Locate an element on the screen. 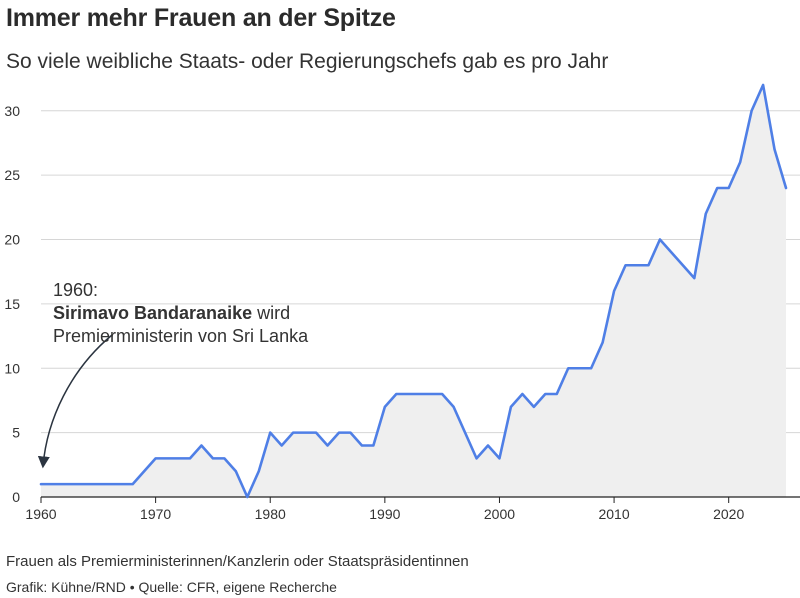 Image resolution: width=800 pixels, height=598 pixels. data-point-1993 is located at coordinates (419, 394).